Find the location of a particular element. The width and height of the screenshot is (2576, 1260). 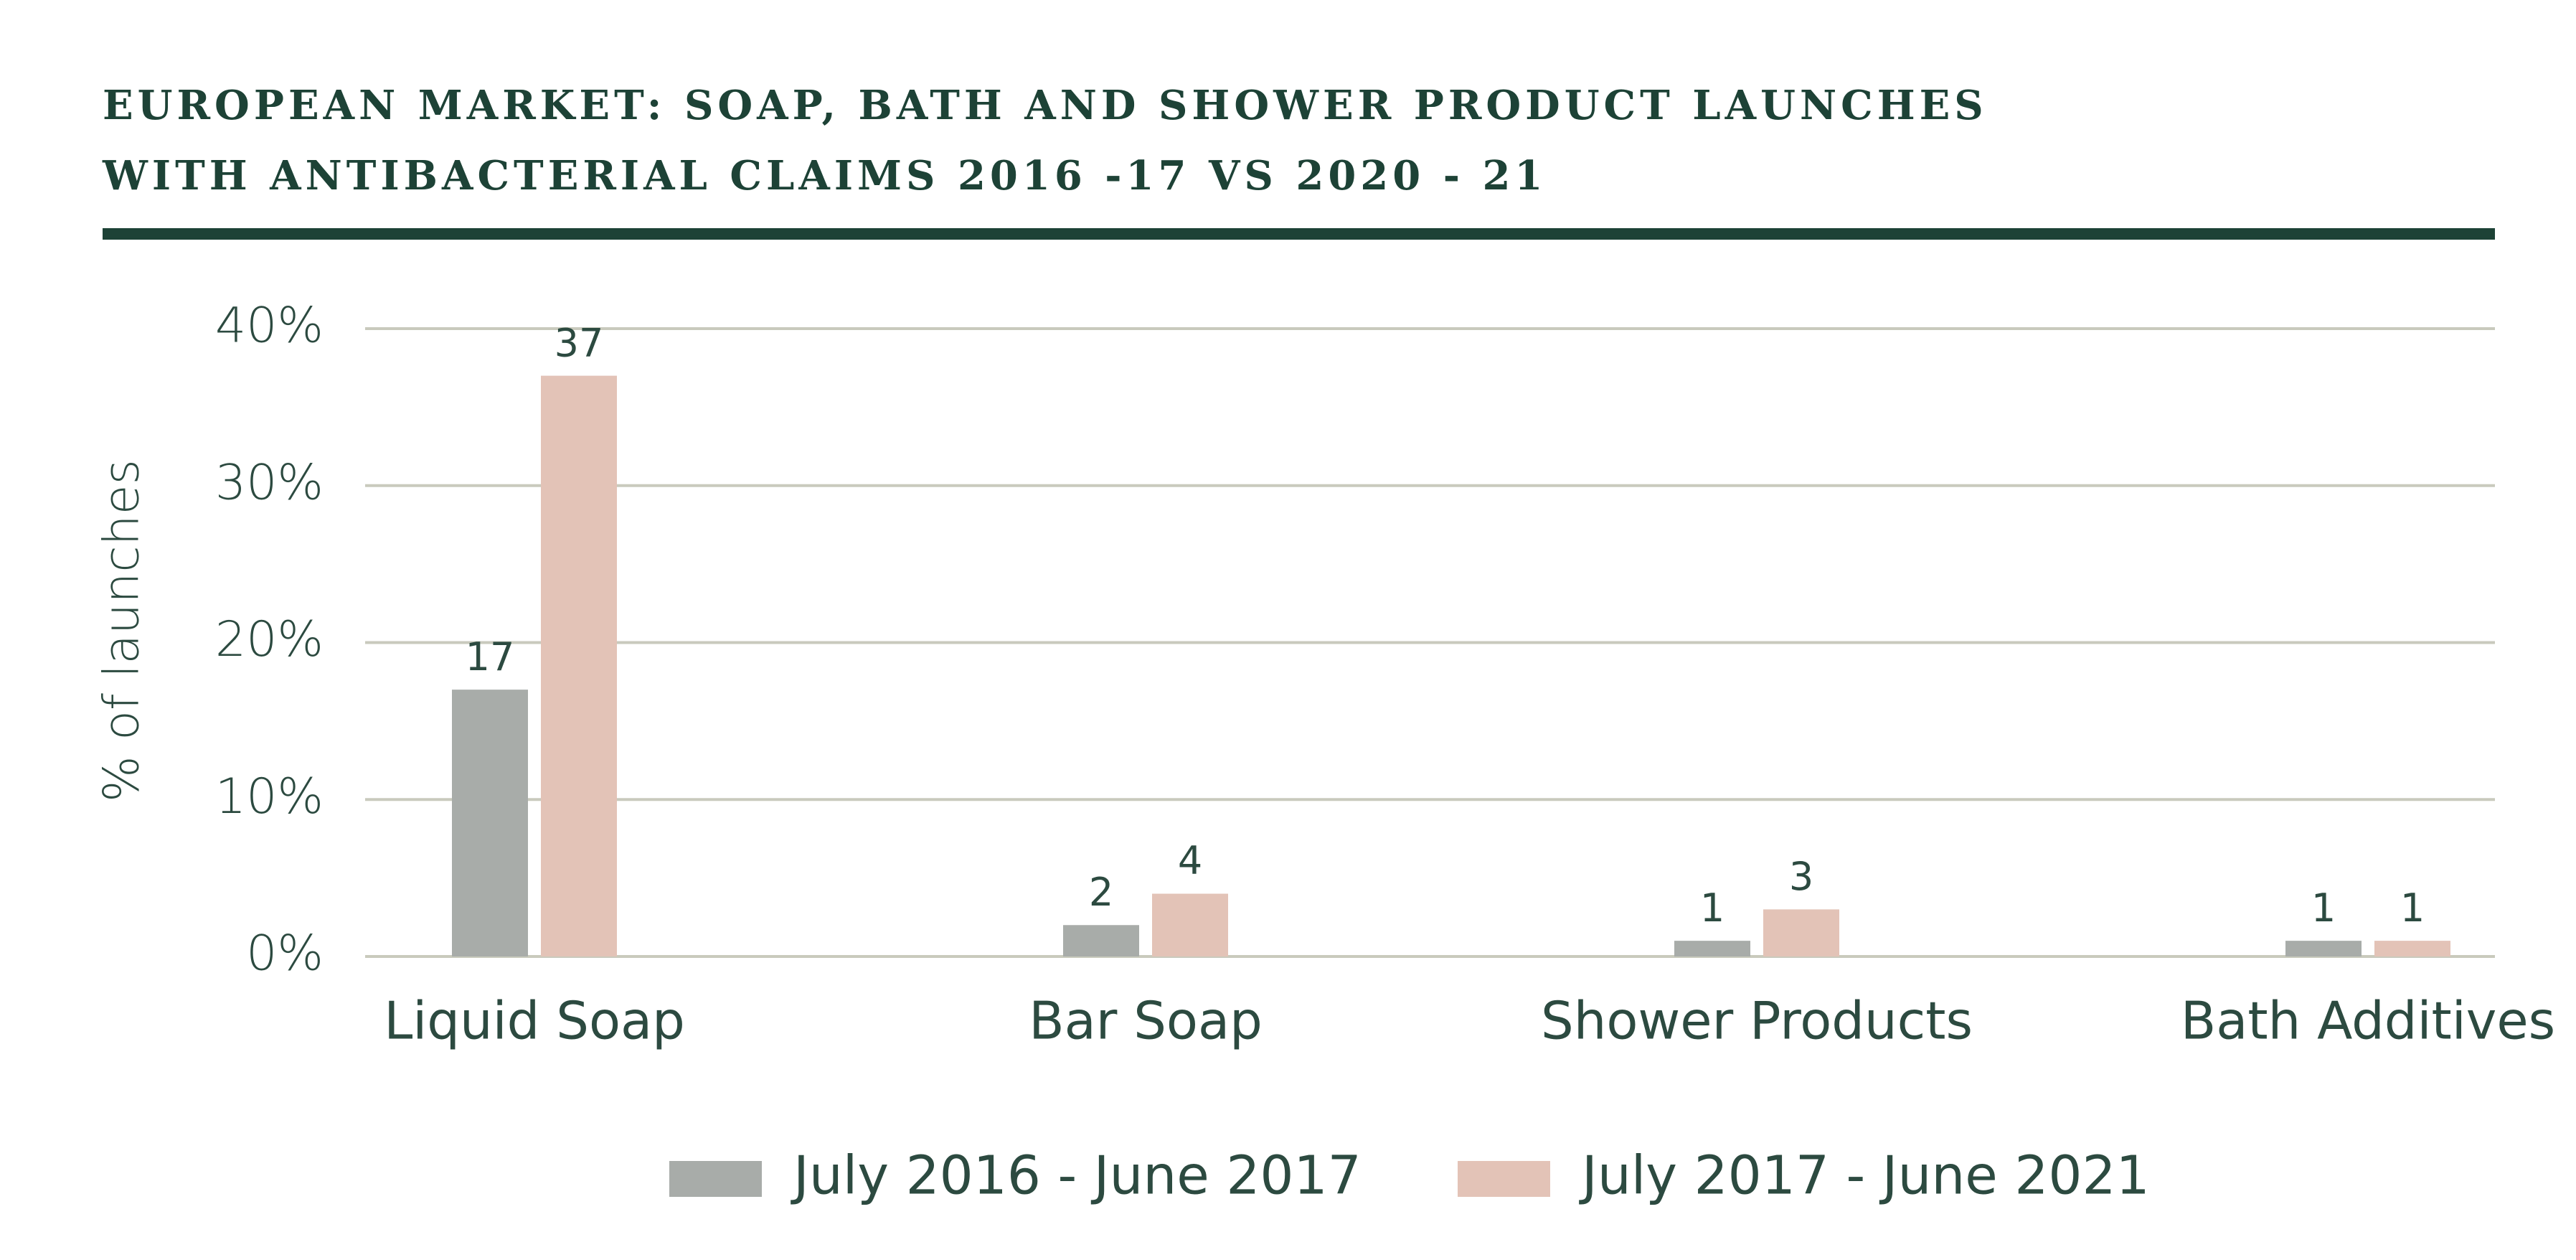

legend-label: July 2016 - June 2017 is located at coordinates (1076, 1176).